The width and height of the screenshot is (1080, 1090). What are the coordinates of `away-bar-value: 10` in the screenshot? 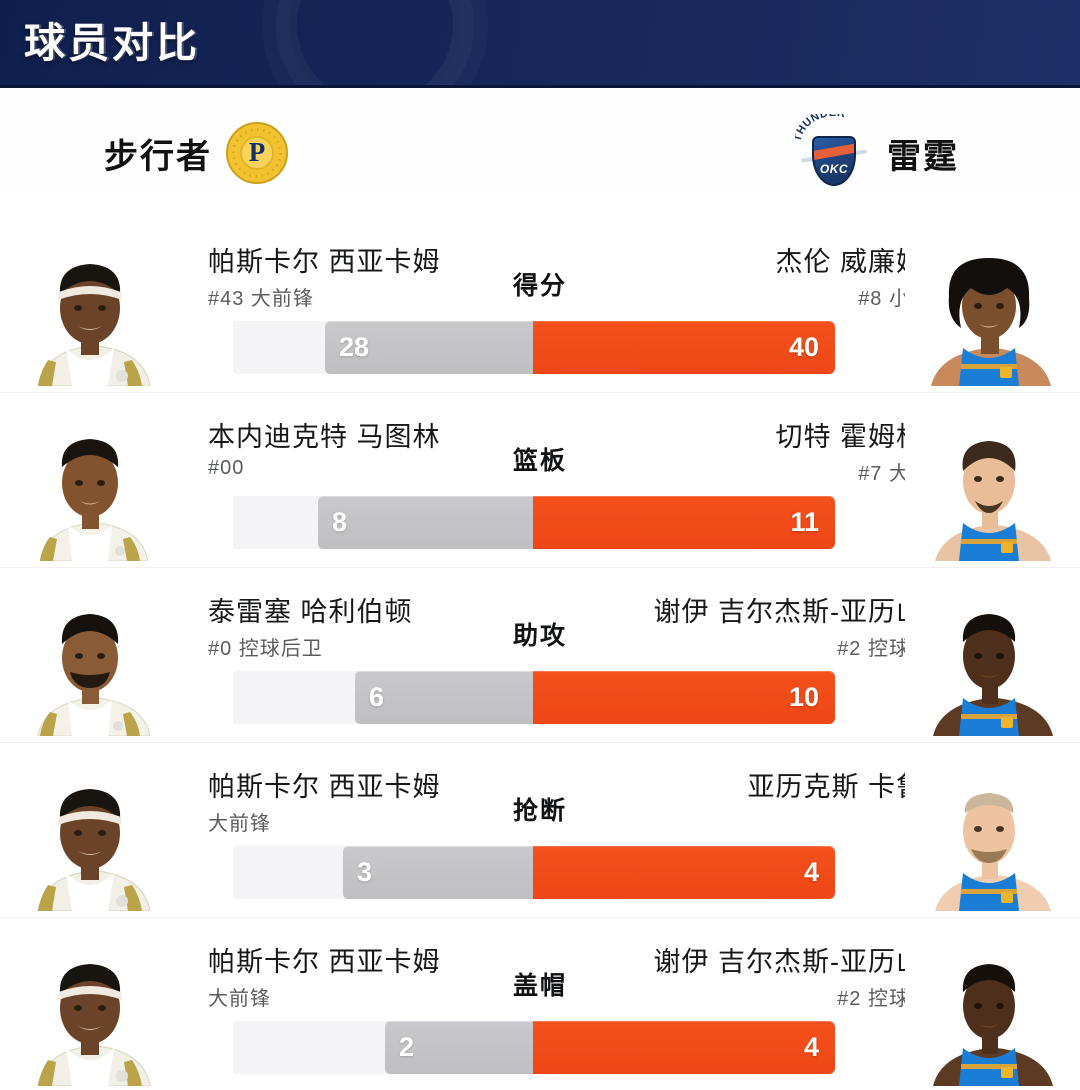 It's located at (803, 697).